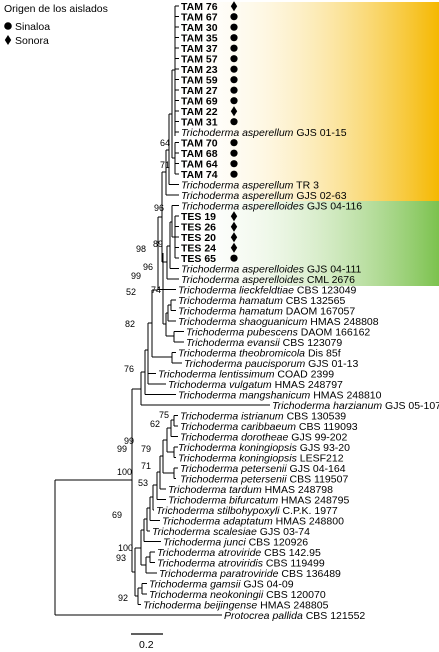  What do you see at coordinates (233, 343) in the screenshot?
I see `species-name: Trichoderma evansii` at bounding box center [233, 343].